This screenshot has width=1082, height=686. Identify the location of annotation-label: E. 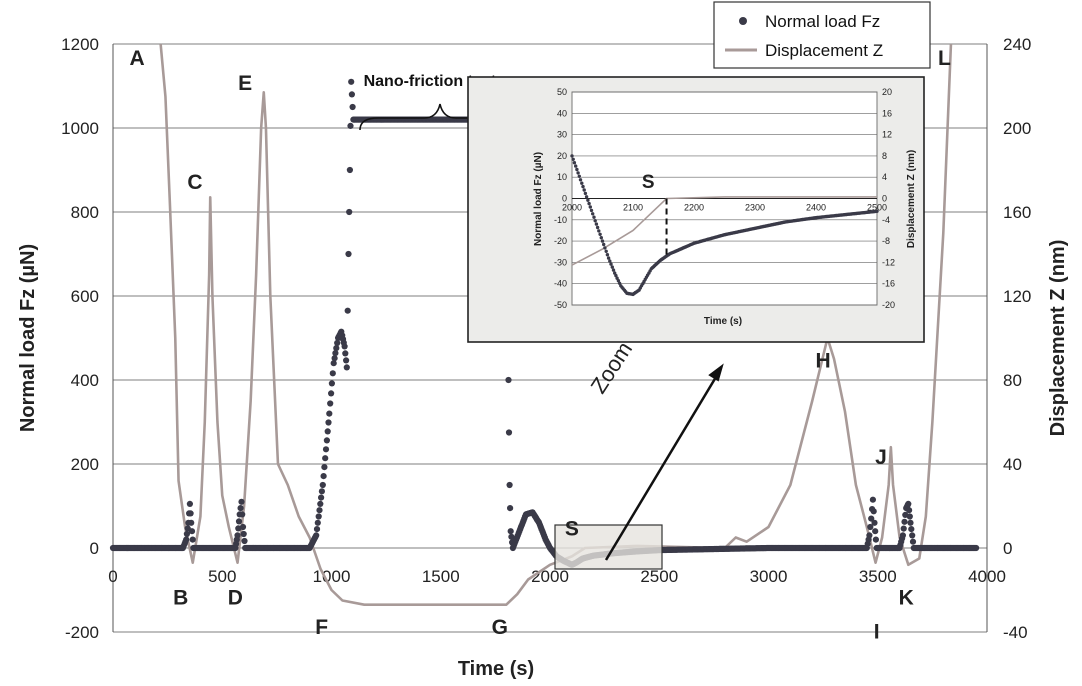
(245, 83).